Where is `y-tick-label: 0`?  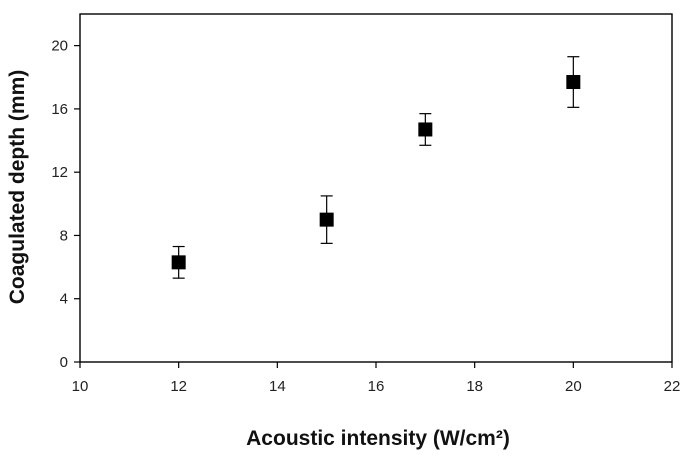
y-tick-label: 0 is located at coordinates (64, 362).